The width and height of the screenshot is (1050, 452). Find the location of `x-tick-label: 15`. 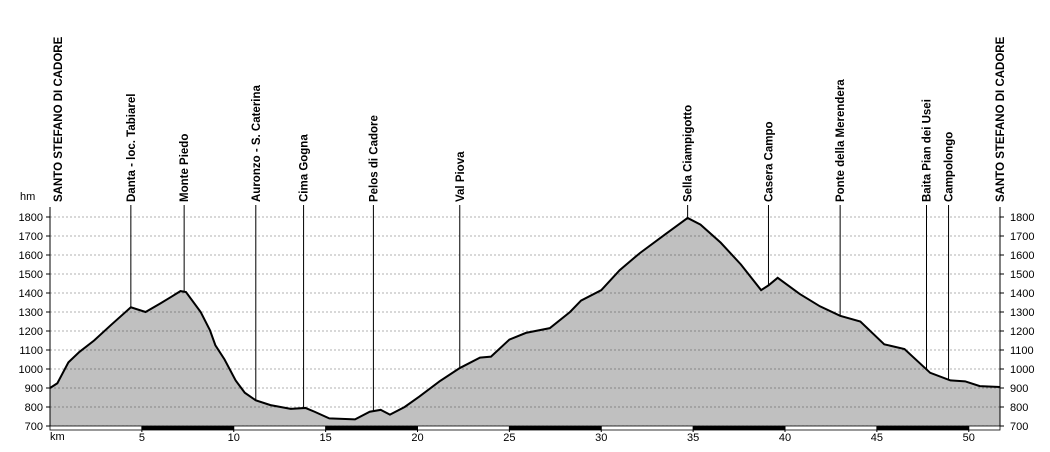

x-tick-label: 15 is located at coordinates (326, 438).